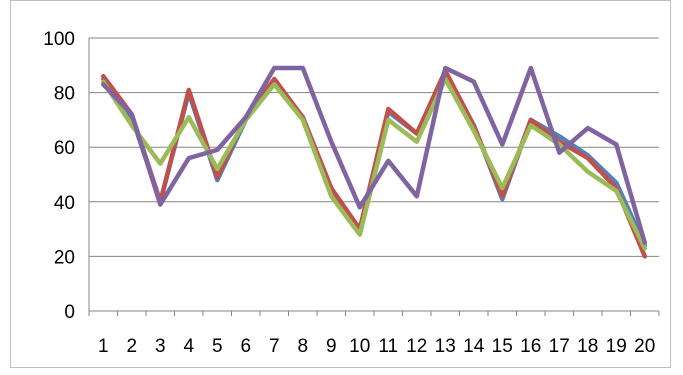 Image resolution: width=683 pixels, height=375 pixels. Describe the element at coordinates (274, 346) in the screenshot. I see `x-tick-label: 7` at that location.